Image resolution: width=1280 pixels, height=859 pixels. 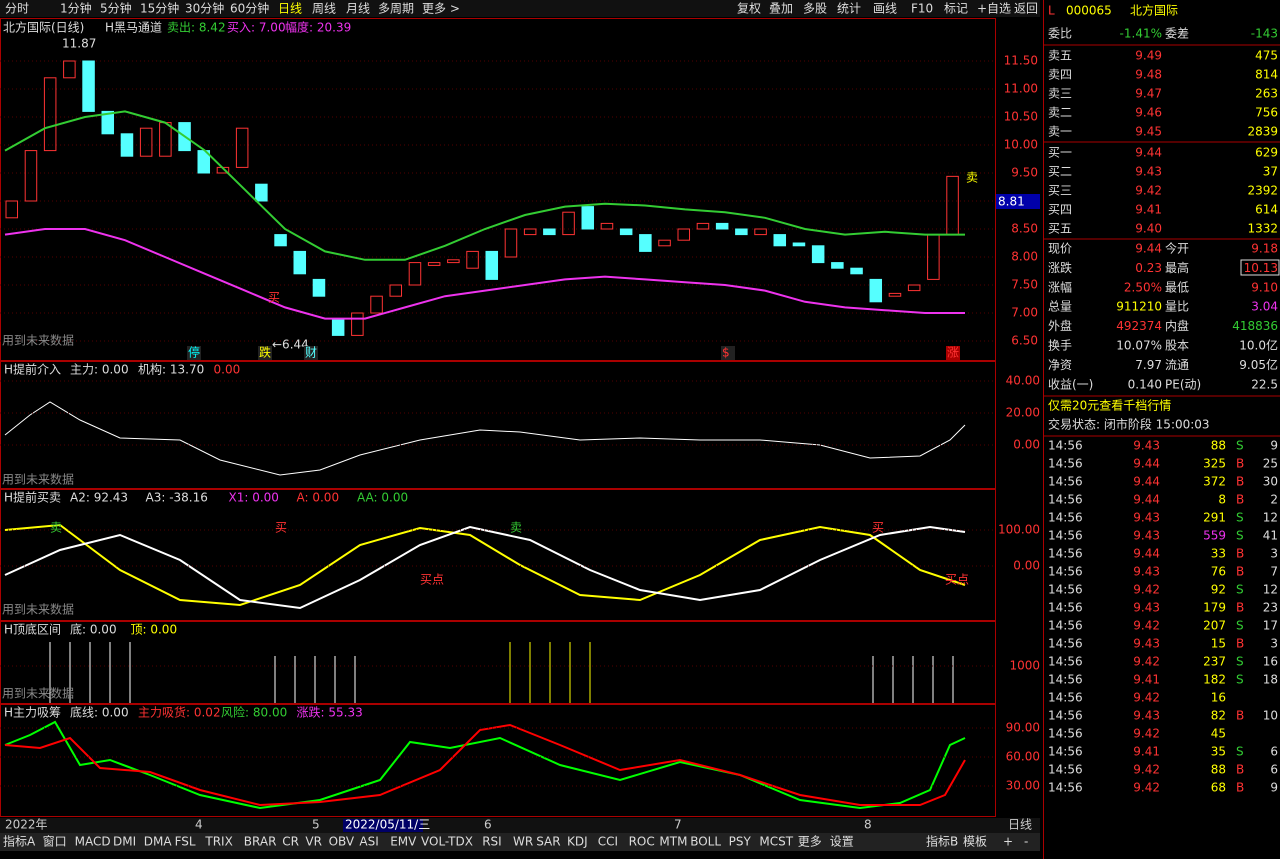 I want to click on promo: 仅需20元查看千档行情, so click(x=1109, y=406).